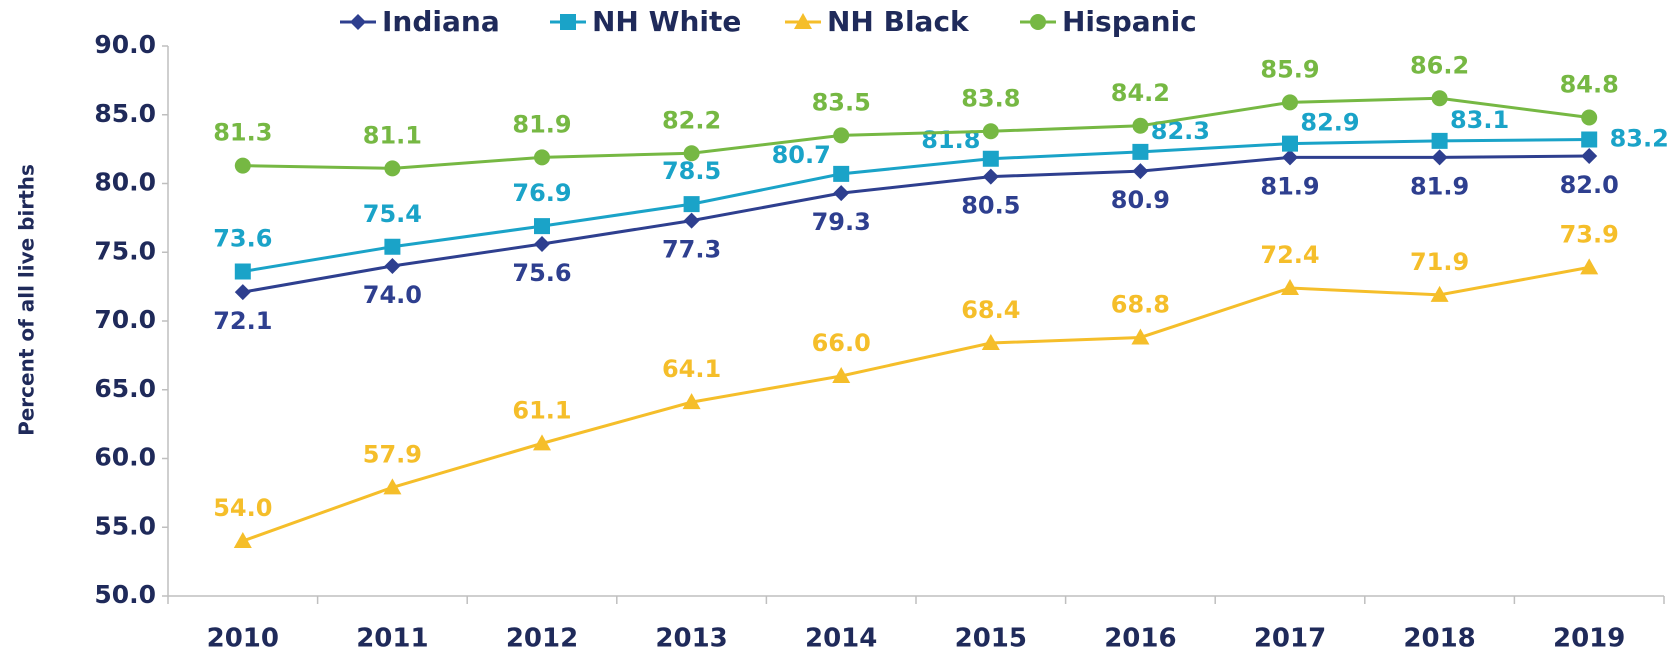 The height and width of the screenshot is (669, 1675). What do you see at coordinates (1479, 120) in the screenshot?
I see `data-label: 83.1` at bounding box center [1479, 120].